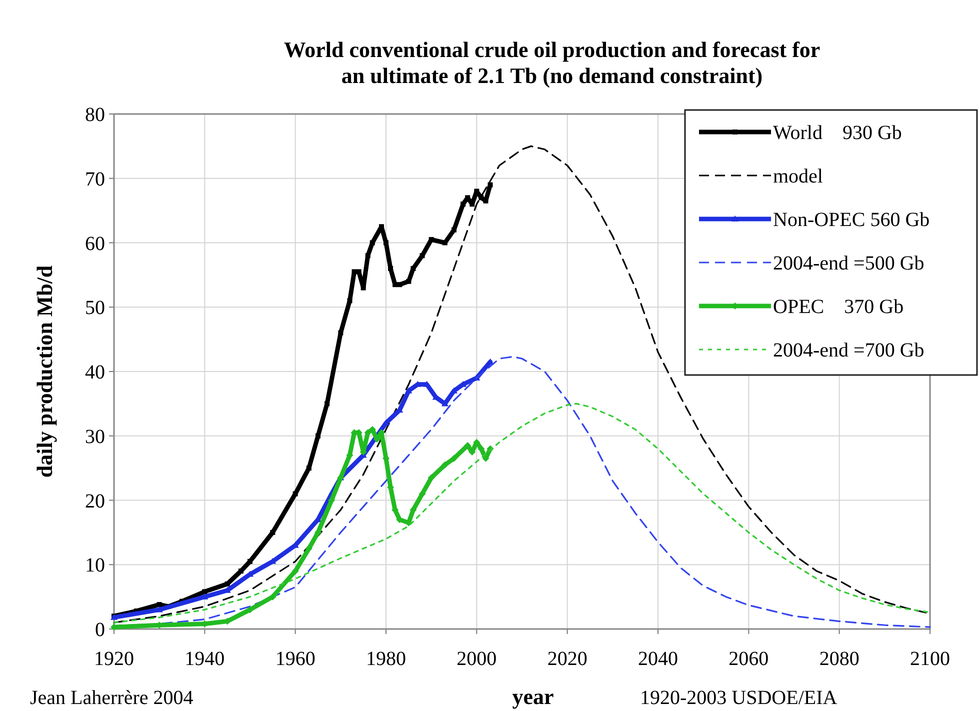 Image resolution: width=979 pixels, height=711 pixels. What do you see at coordinates (739, 698) in the screenshot?
I see `text: 1920-2003 USDOE/EIA` at bounding box center [739, 698].